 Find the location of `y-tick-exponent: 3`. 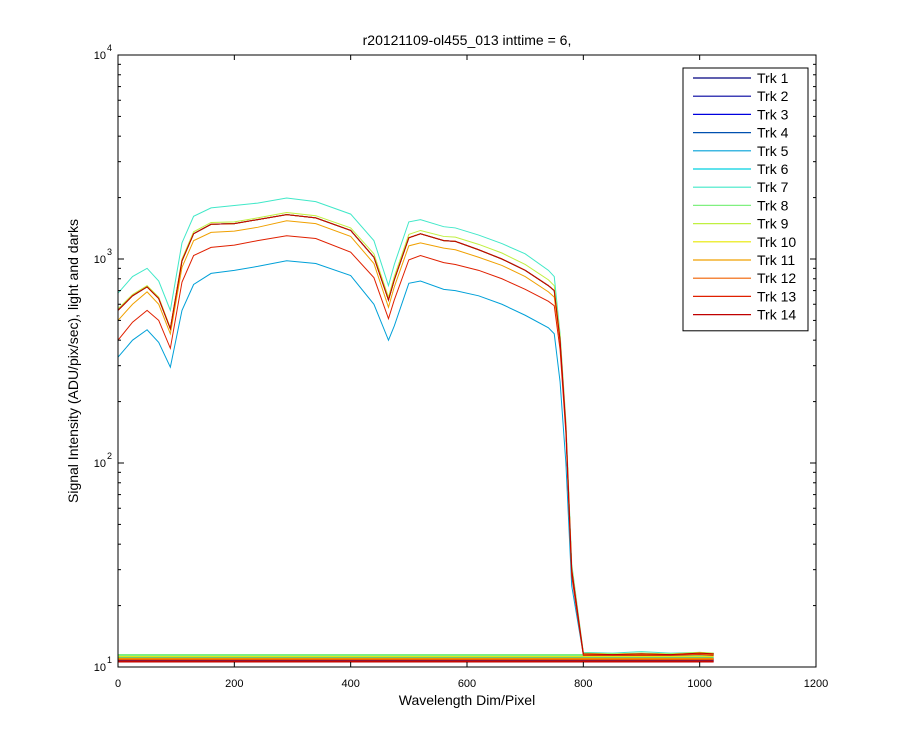

y-tick-exponent: 3 is located at coordinates (109, 252).